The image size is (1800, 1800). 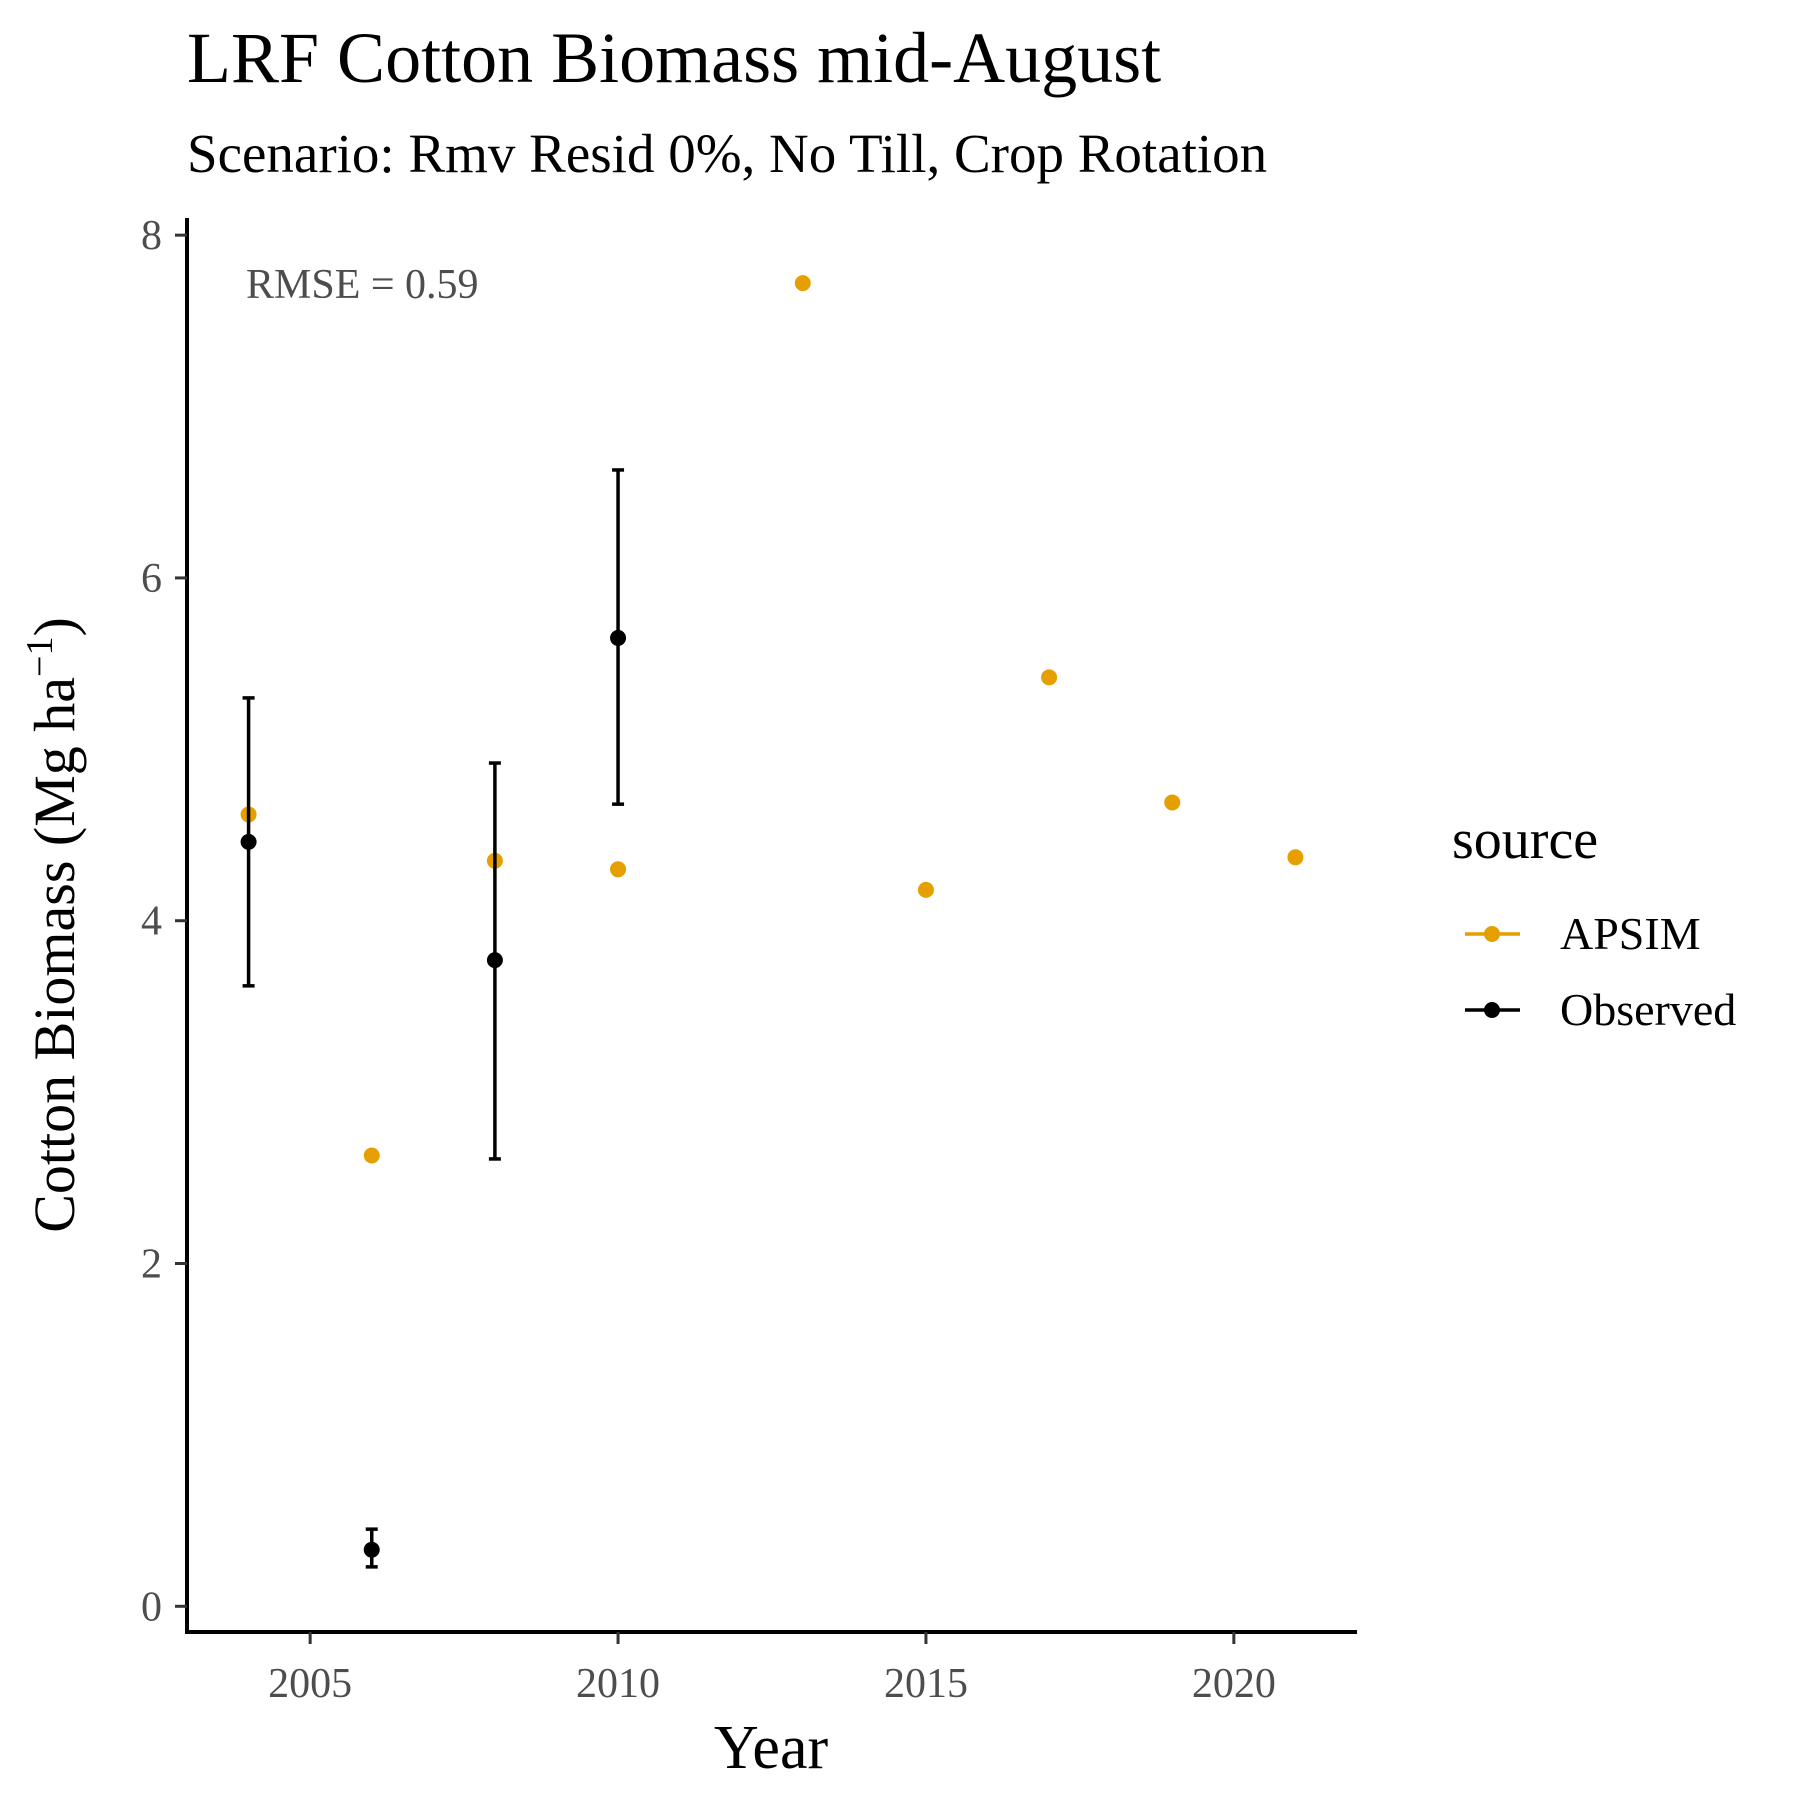 What do you see at coordinates (54, 626) in the screenshot?
I see `y-axis-label-close: )` at bounding box center [54, 626].